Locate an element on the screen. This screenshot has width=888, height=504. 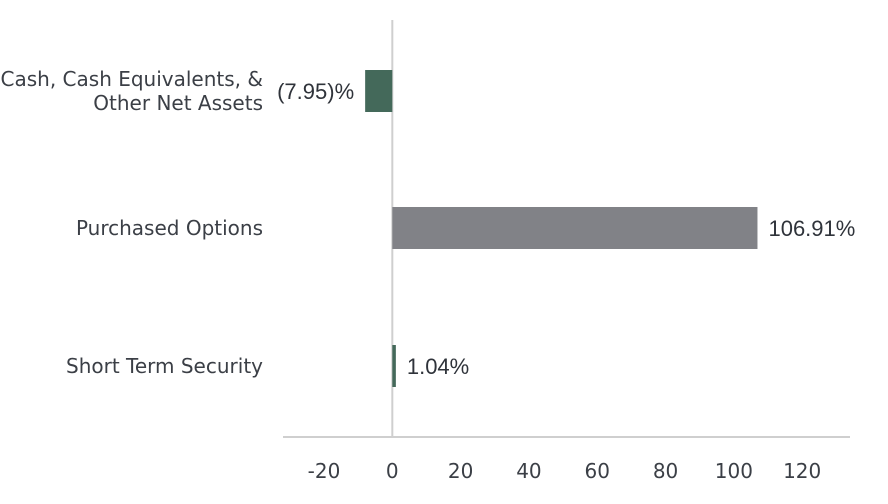
x-tick-label: 100 is located at coordinates (734, 471).